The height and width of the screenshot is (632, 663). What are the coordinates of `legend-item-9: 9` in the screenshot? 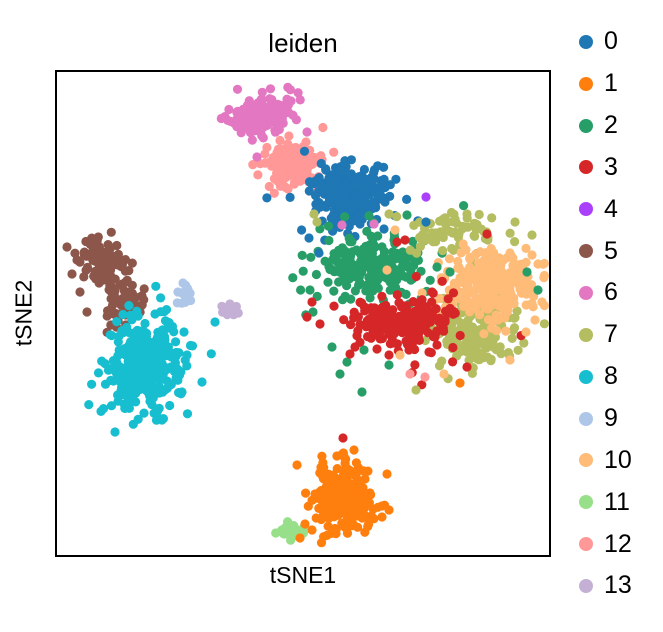 It's located at (605, 419).